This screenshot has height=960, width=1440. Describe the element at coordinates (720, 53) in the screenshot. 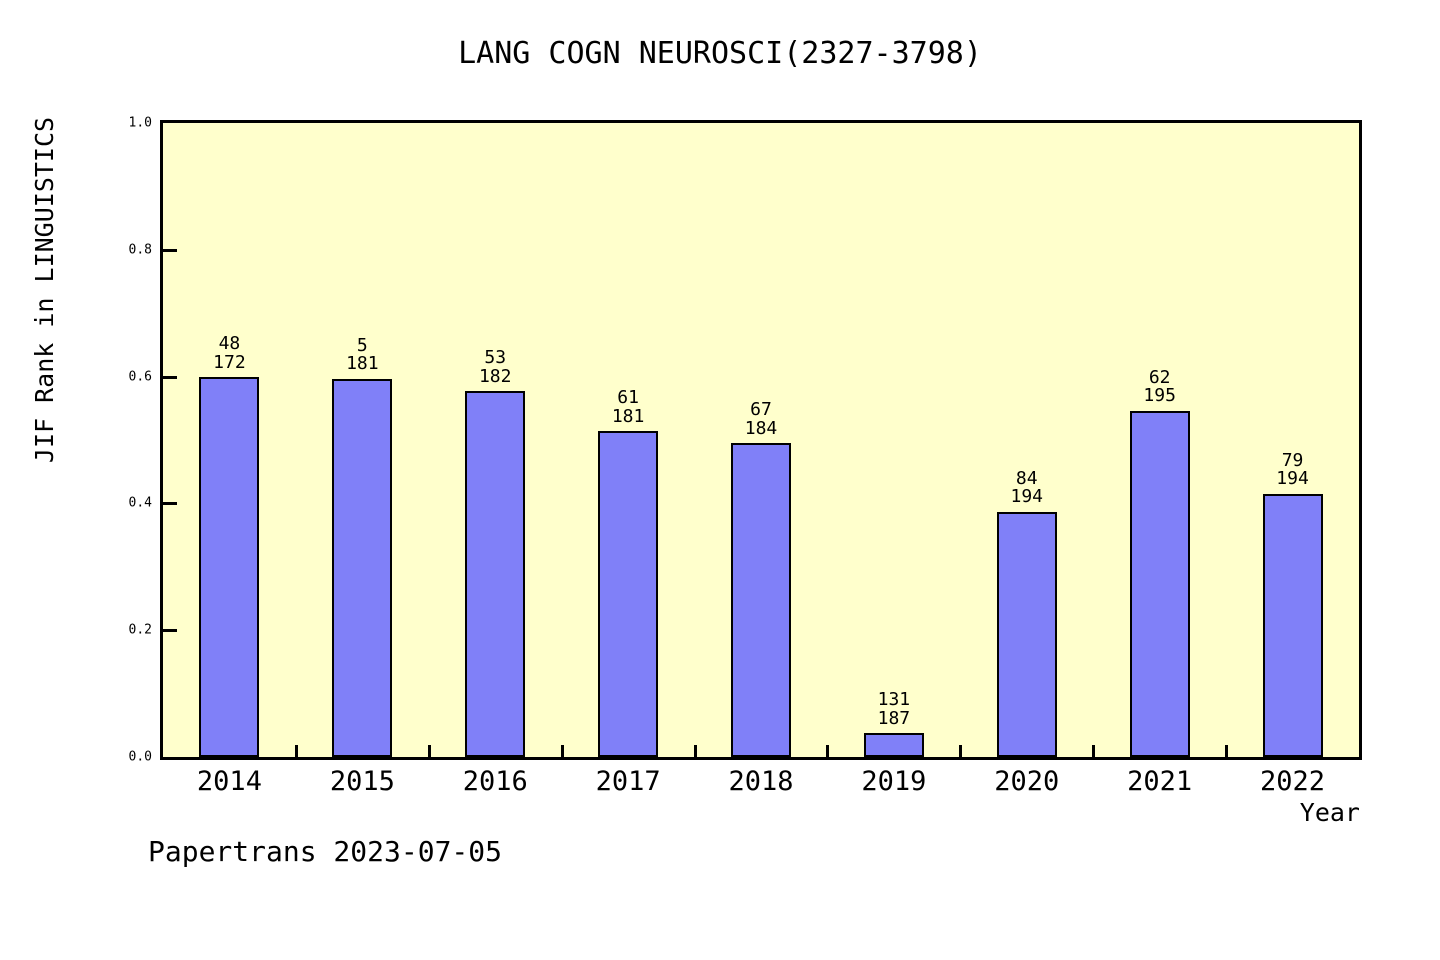

I see `chart-title: LANG COGN NEUROSCI(2327-3798)` at that location.